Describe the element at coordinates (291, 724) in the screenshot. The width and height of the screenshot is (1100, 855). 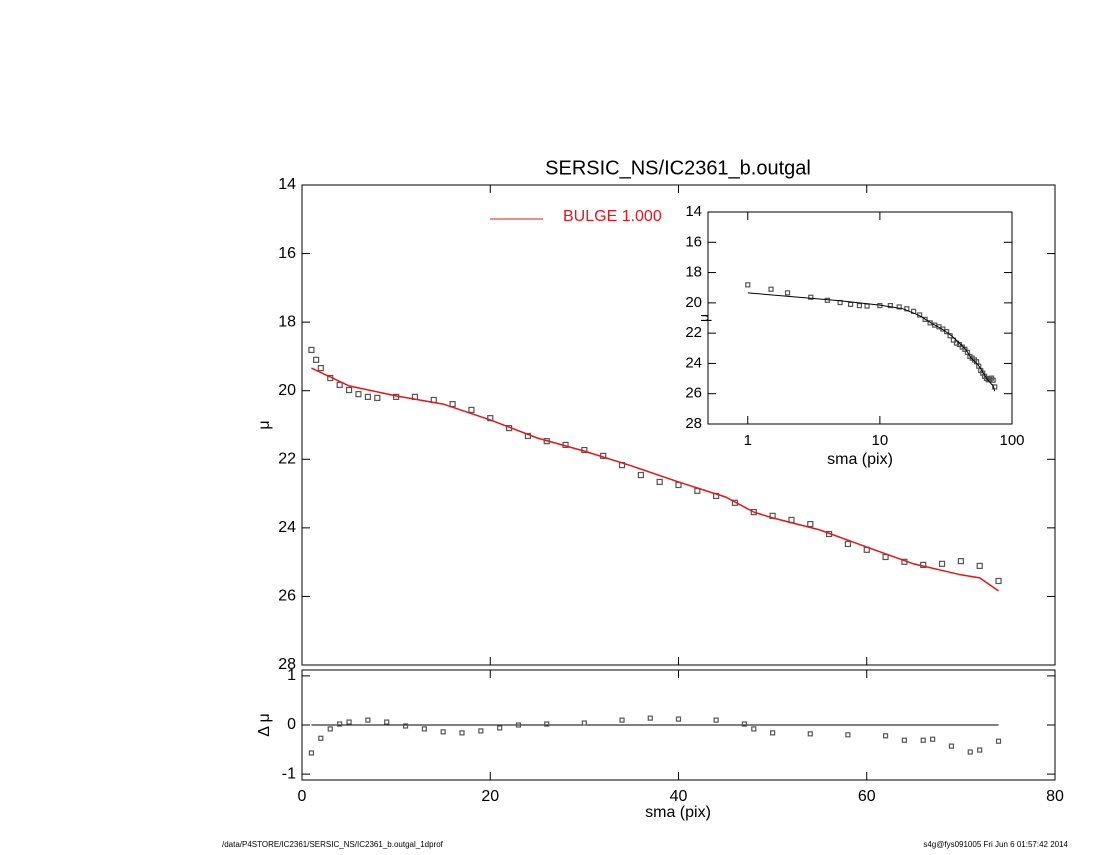
I see `y-tick-label: 0` at that location.